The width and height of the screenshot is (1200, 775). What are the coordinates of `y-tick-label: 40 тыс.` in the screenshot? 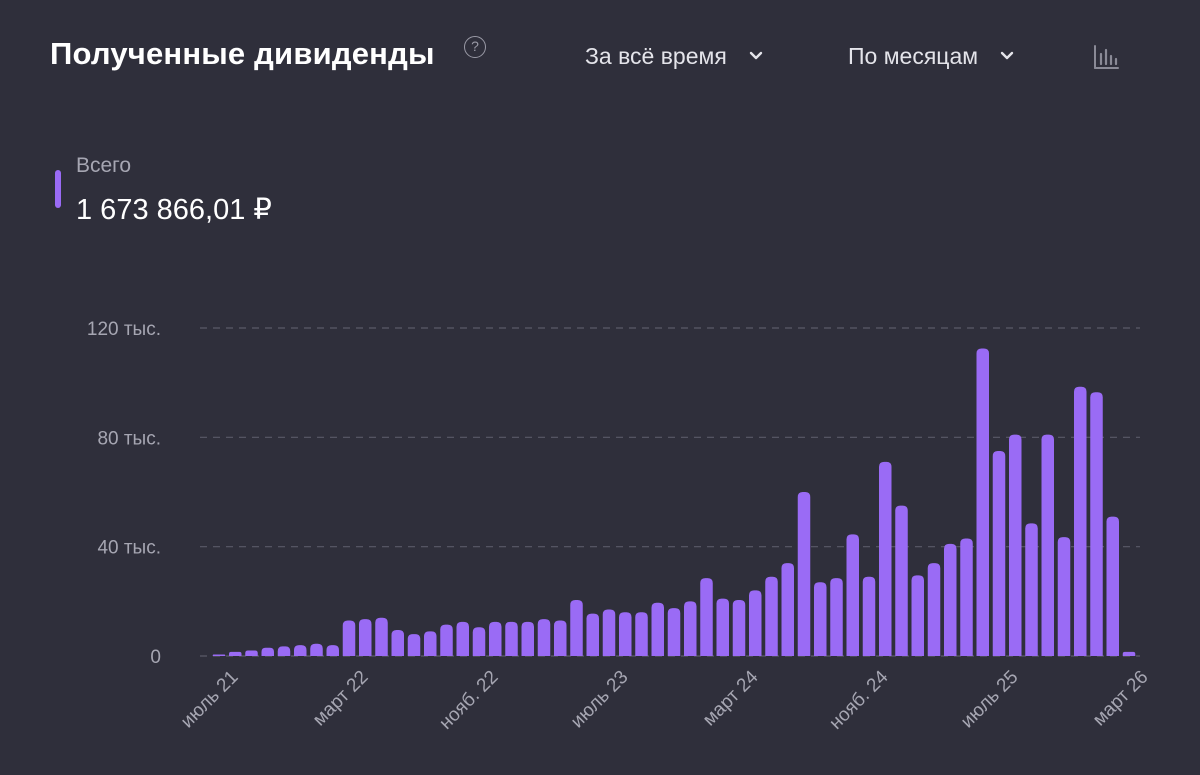 It's located at (129, 548).